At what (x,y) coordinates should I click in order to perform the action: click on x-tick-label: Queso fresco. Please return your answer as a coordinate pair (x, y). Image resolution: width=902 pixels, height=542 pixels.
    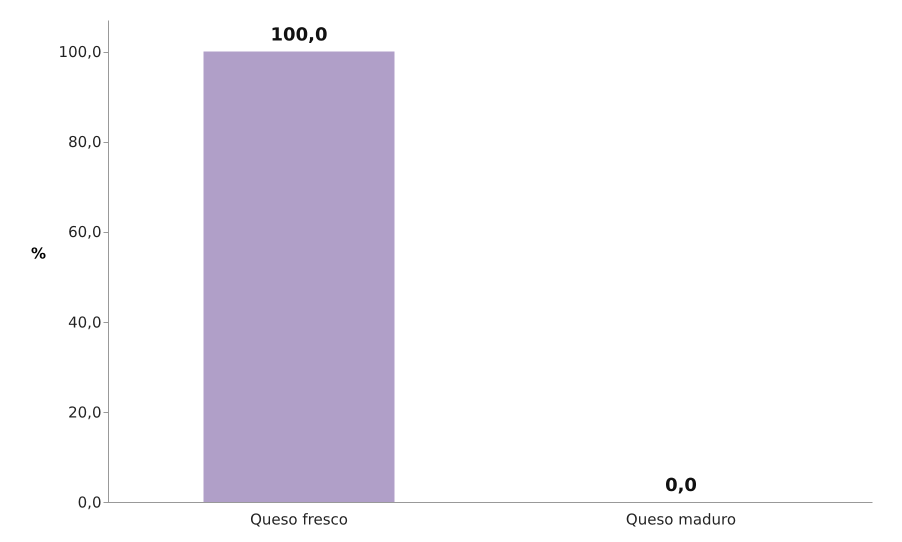
    Looking at the image, I should click on (299, 519).